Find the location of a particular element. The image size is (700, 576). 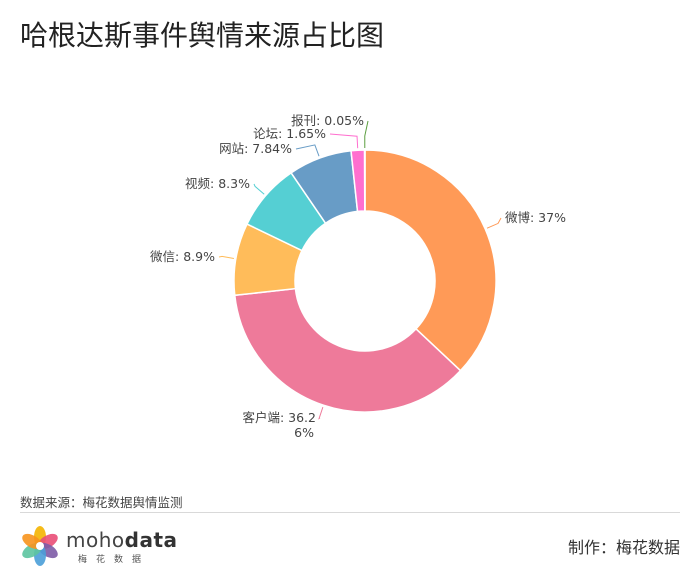

leader-line-微博 is located at coordinates (494, 223).